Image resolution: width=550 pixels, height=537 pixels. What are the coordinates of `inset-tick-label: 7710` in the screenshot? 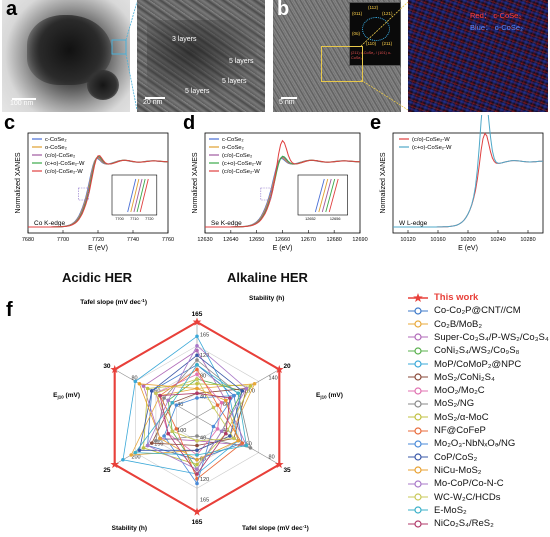 It's located at (134, 219).